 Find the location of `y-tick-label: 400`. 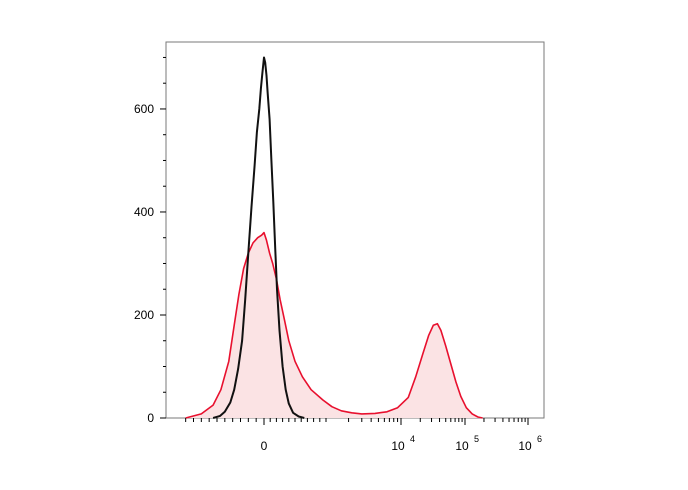

y-tick-label: 400 is located at coordinates (144, 212).